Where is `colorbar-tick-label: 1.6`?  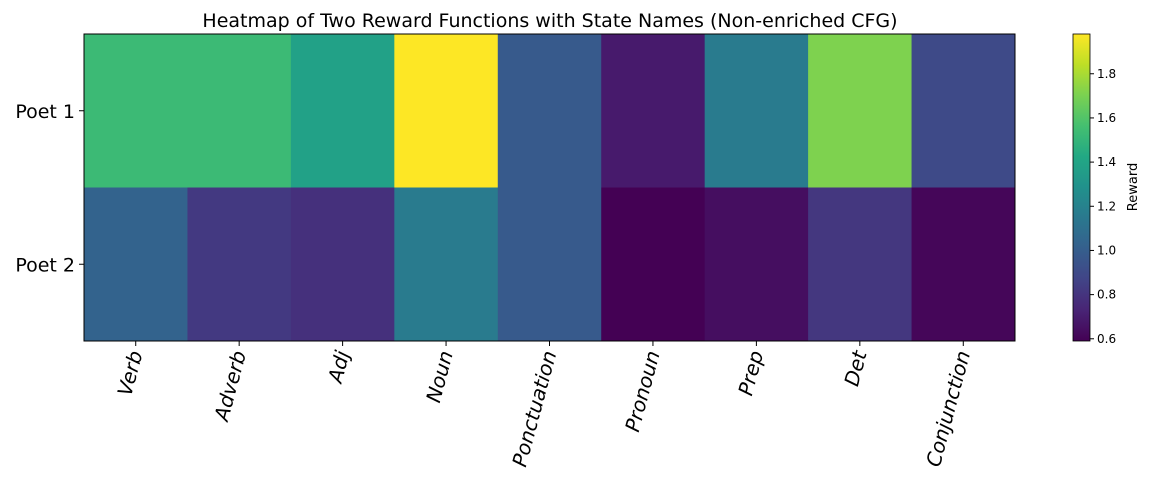
colorbar-tick-label: 1.6 is located at coordinates (1106, 118).